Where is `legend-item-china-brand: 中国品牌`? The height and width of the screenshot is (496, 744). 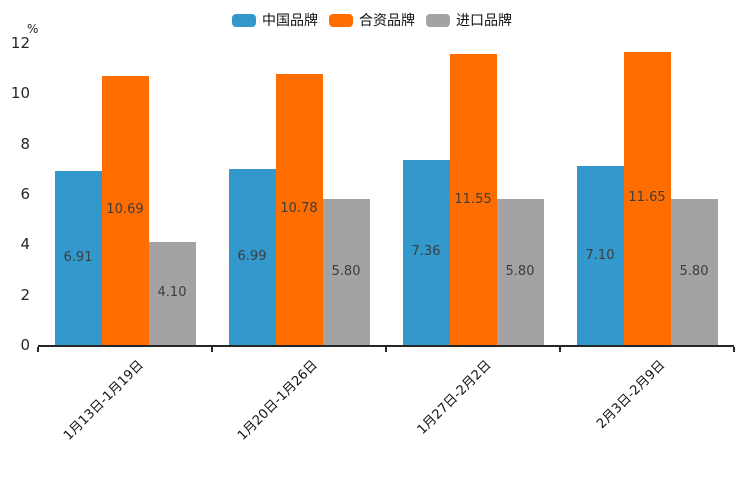 legend-item-china-brand: 中国品牌 is located at coordinates (275, 20).